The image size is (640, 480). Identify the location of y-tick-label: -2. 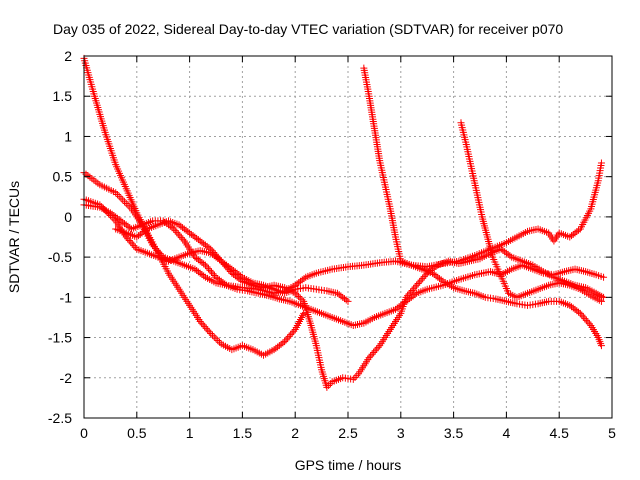
(66, 378).